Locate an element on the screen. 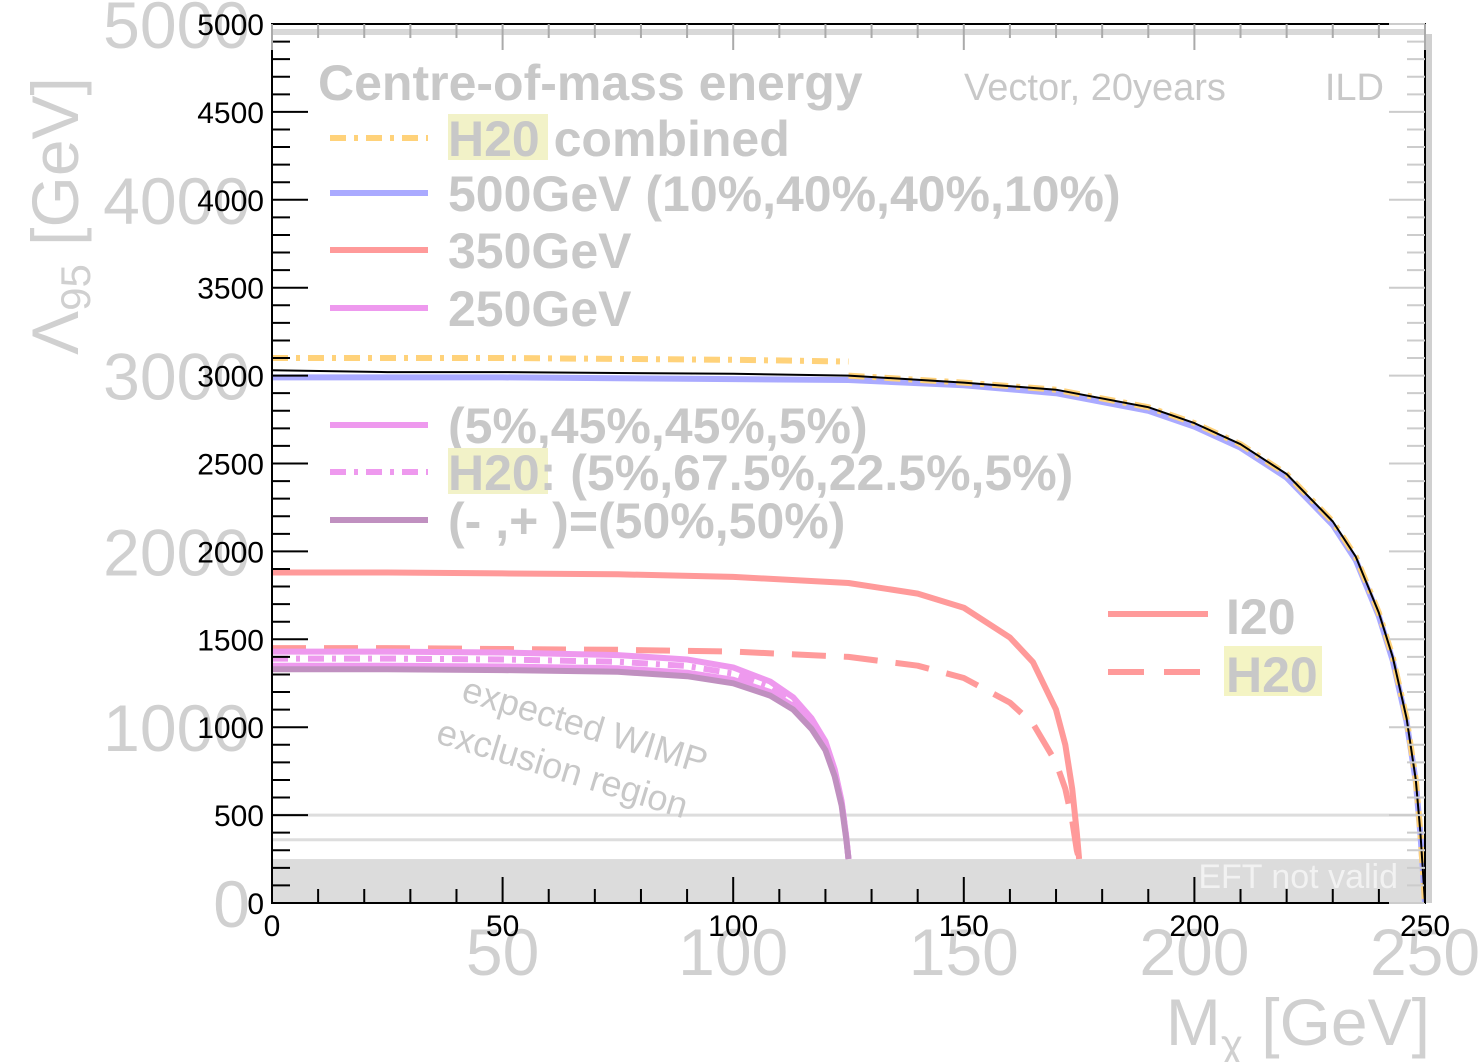 This screenshot has width=1481, height=1062. x-tick-label: 100 is located at coordinates (733, 926).